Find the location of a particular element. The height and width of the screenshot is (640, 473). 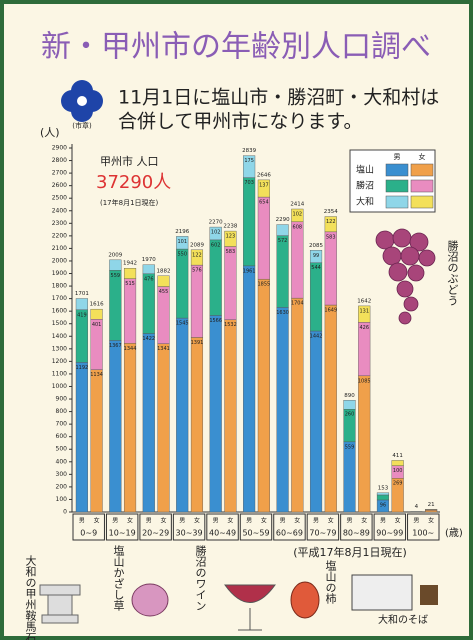

total-label: 1616 is located at coordinates (97, 305).